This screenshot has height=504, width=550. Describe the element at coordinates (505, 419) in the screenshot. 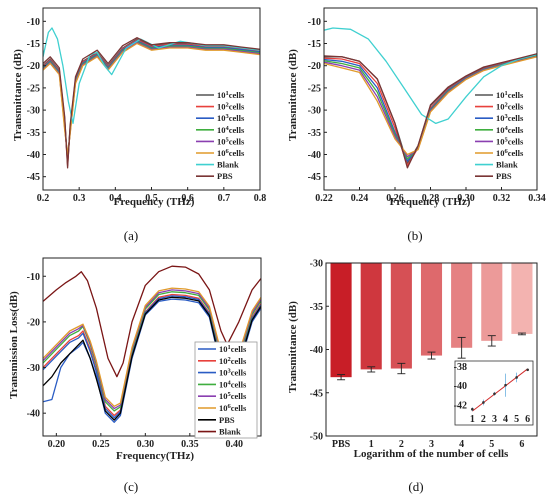

I see `panel-d-inset-xtick: 4` at that location.